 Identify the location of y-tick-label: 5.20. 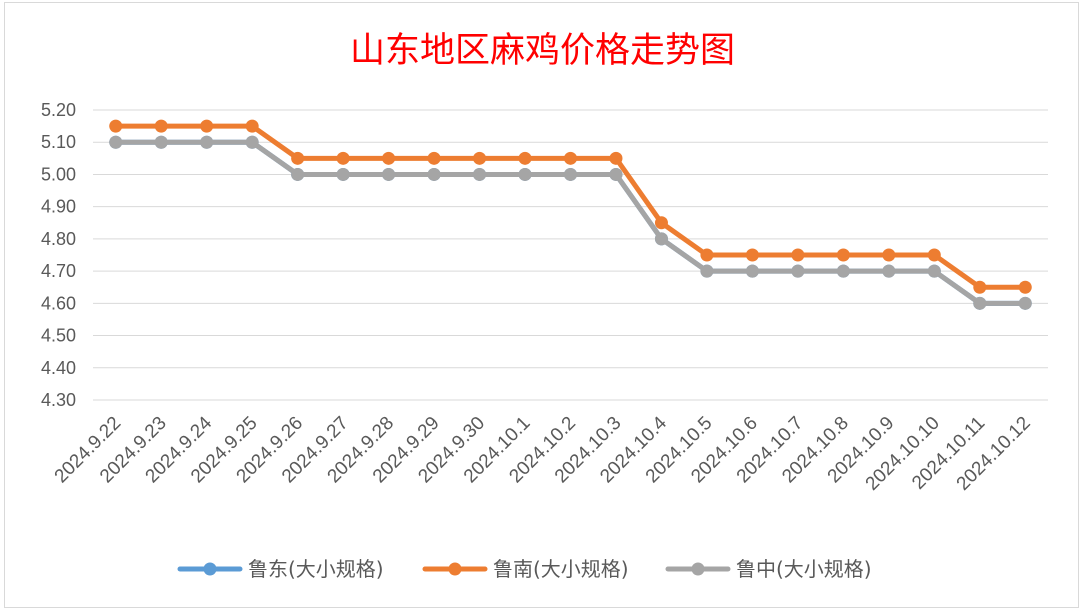
(58, 110).